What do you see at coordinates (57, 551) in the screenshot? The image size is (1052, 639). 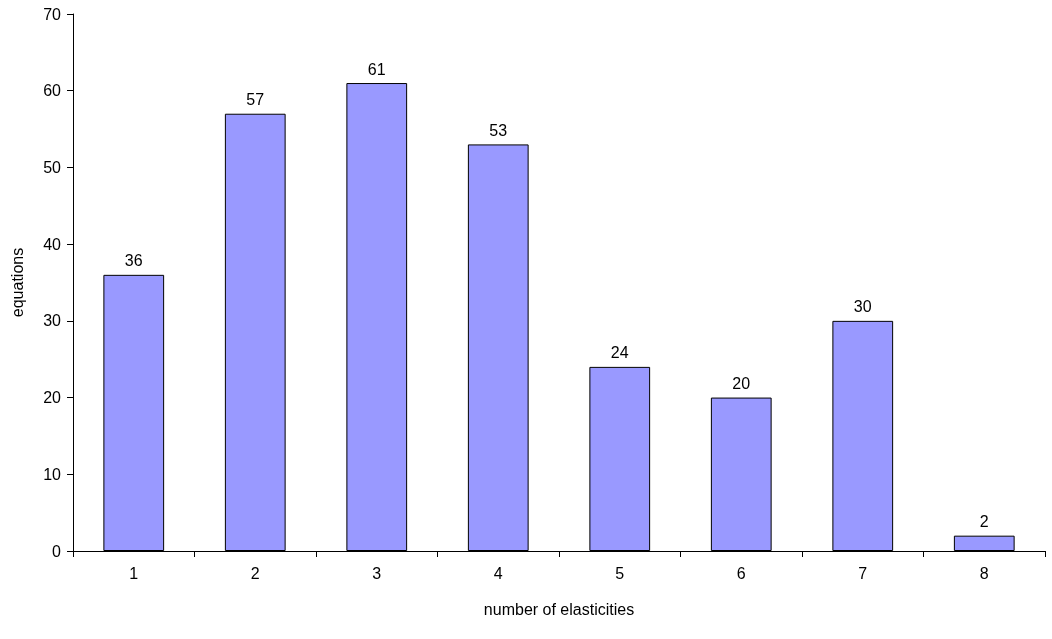 I see `y-tick-label: 0` at bounding box center [57, 551].